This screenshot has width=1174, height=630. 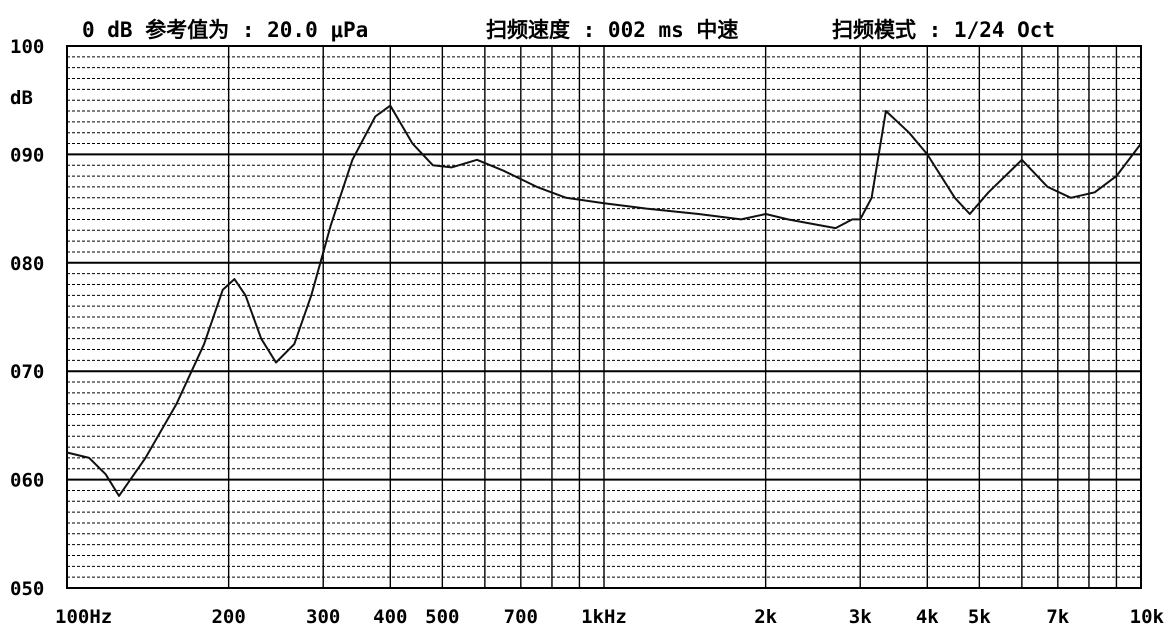 What do you see at coordinates (390, 617) in the screenshot?
I see `x-tick-label: 400` at bounding box center [390, 617].